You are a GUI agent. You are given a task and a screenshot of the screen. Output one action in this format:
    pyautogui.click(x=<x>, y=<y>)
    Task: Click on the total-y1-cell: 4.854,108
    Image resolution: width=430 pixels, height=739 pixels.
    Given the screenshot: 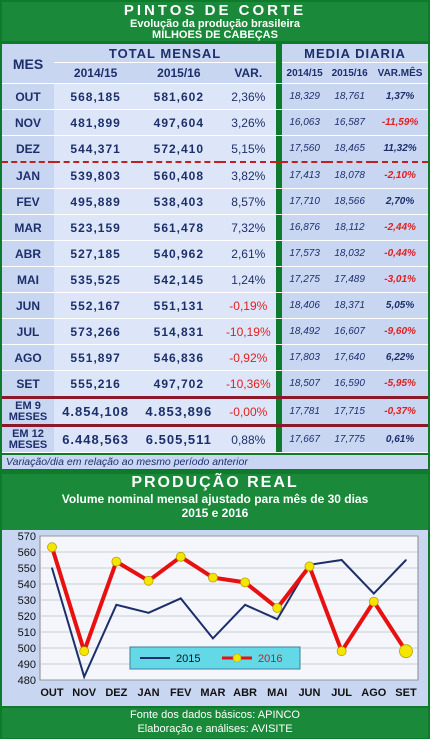 What is the action you would take?
    pyautogui.click(x=96, y=413)
    